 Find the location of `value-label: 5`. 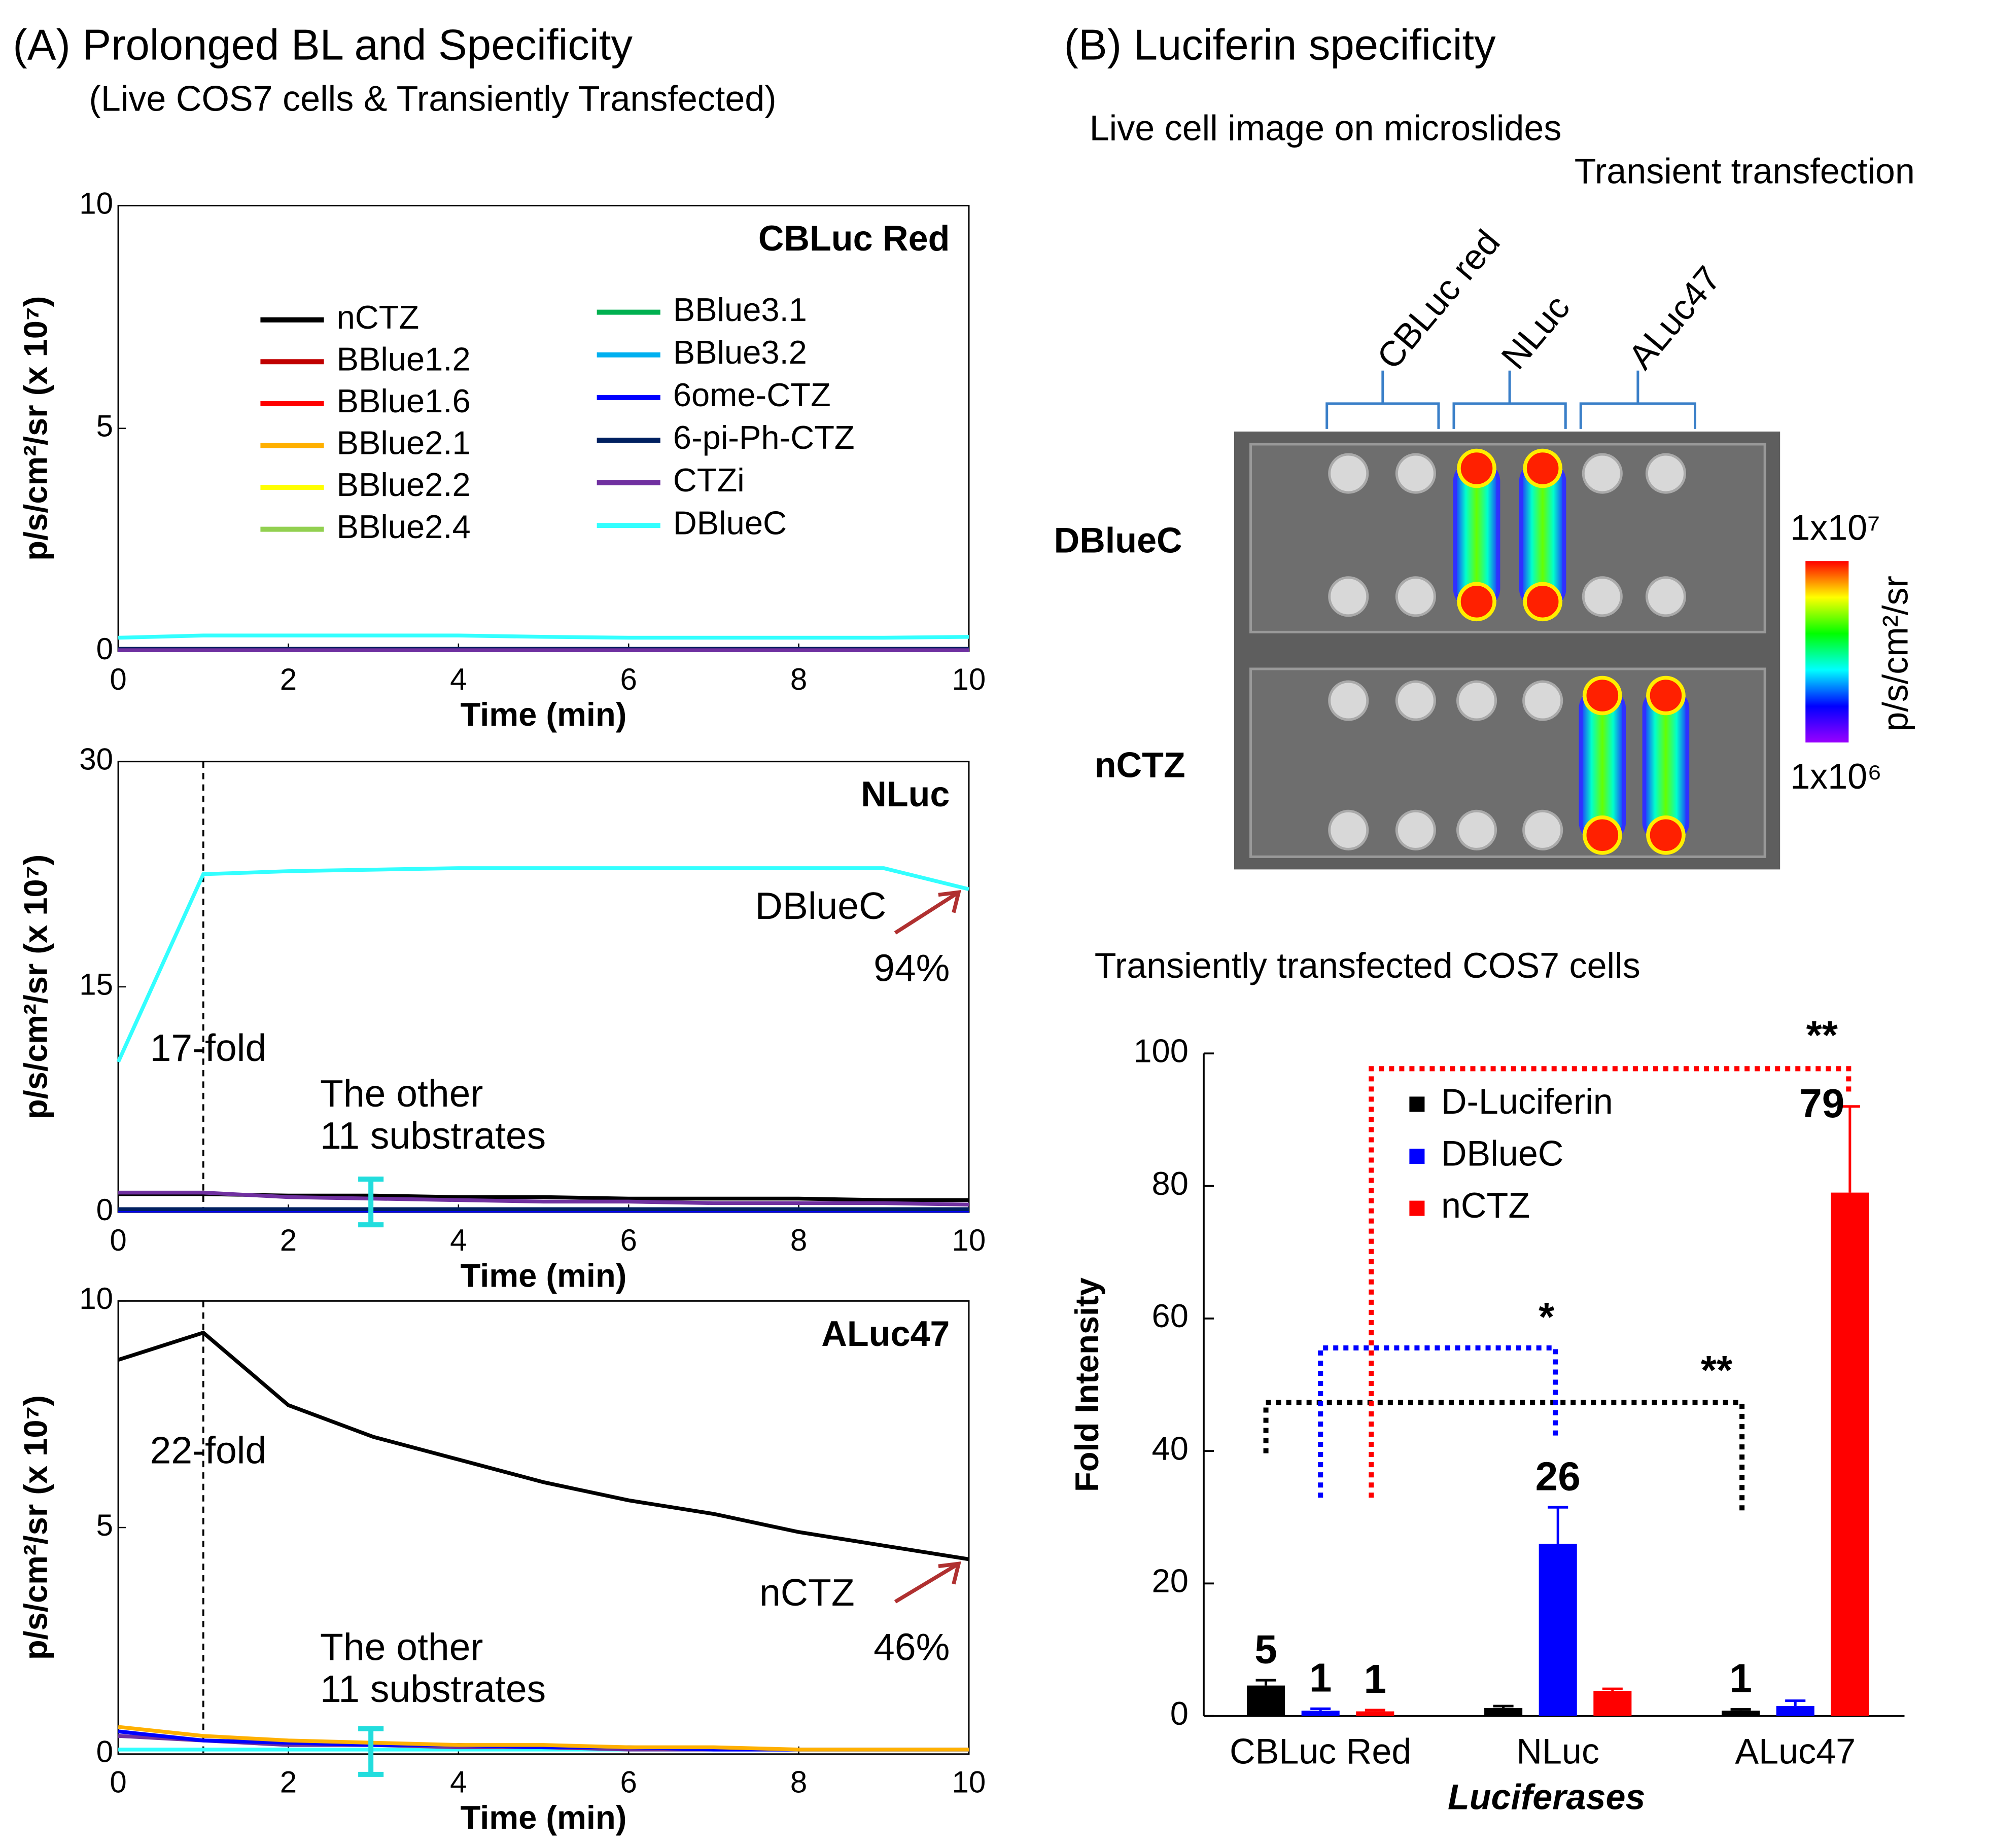

value-label: 5 is located at coordinates (1265, 1649).